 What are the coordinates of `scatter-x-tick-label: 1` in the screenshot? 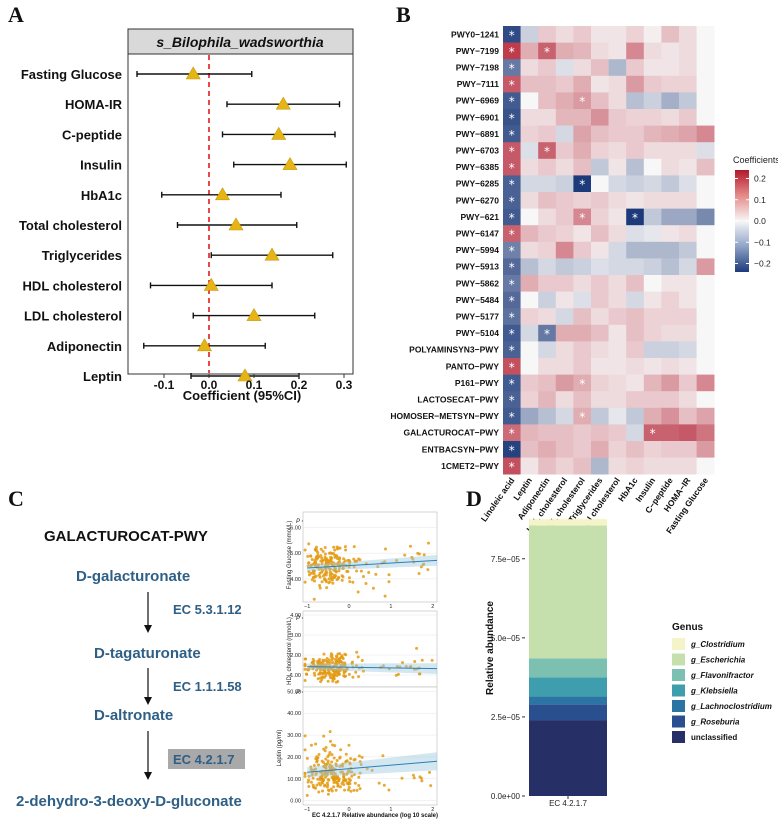 It's located at (390, 607).